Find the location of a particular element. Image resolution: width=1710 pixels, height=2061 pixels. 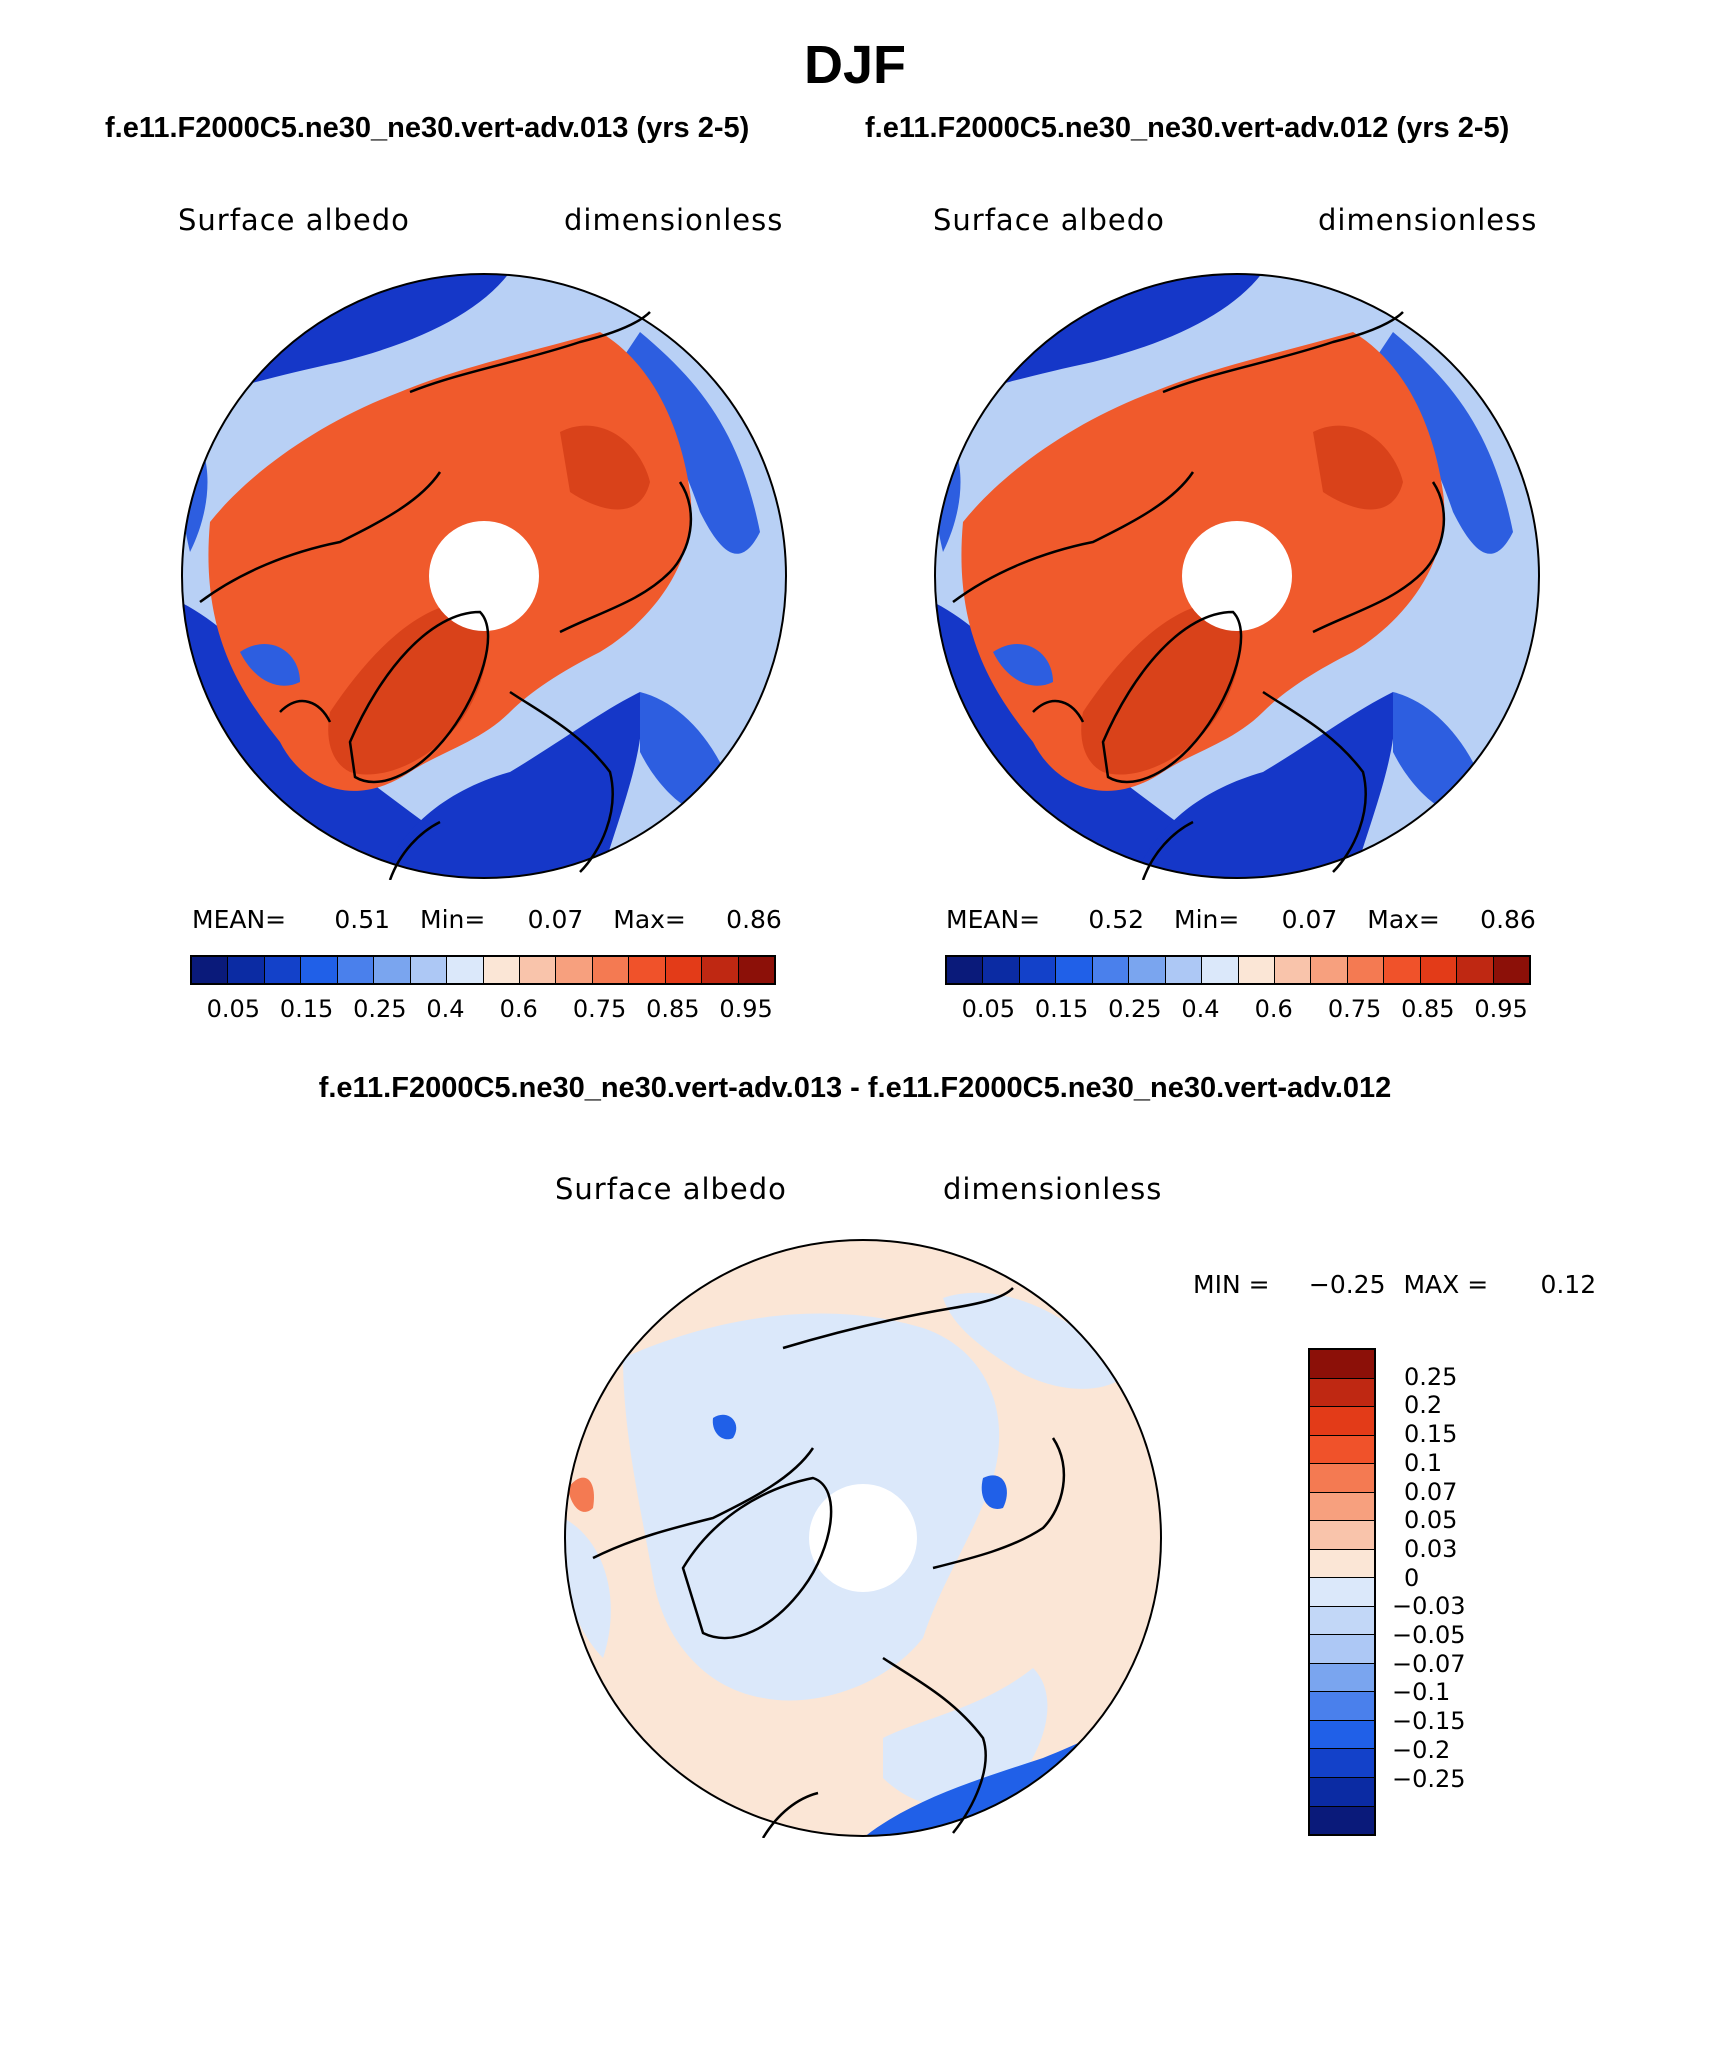

panel3-variable: Surface albedo is located at coordinates (671, 1189).